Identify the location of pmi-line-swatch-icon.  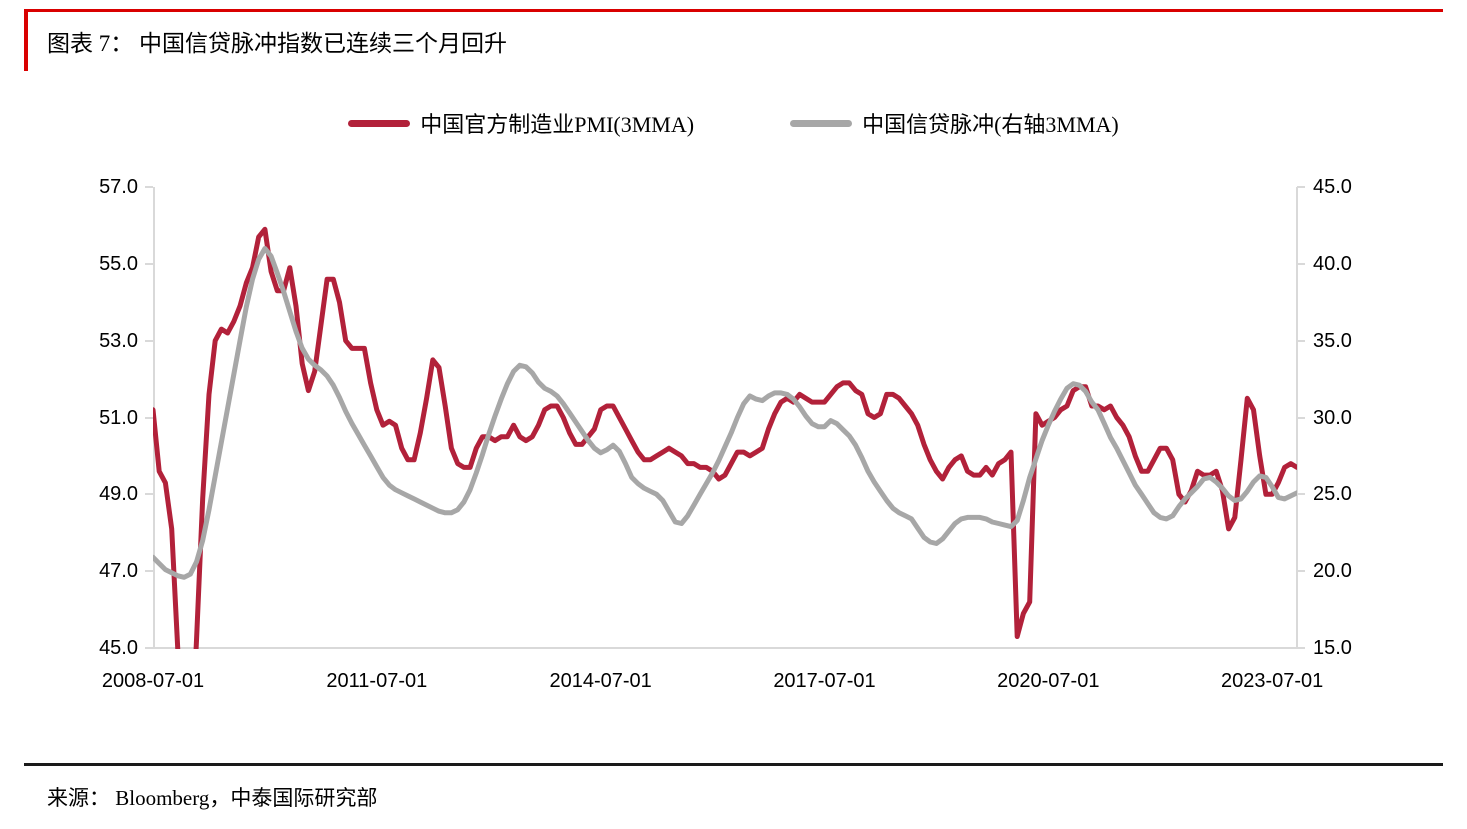
(379, 123).